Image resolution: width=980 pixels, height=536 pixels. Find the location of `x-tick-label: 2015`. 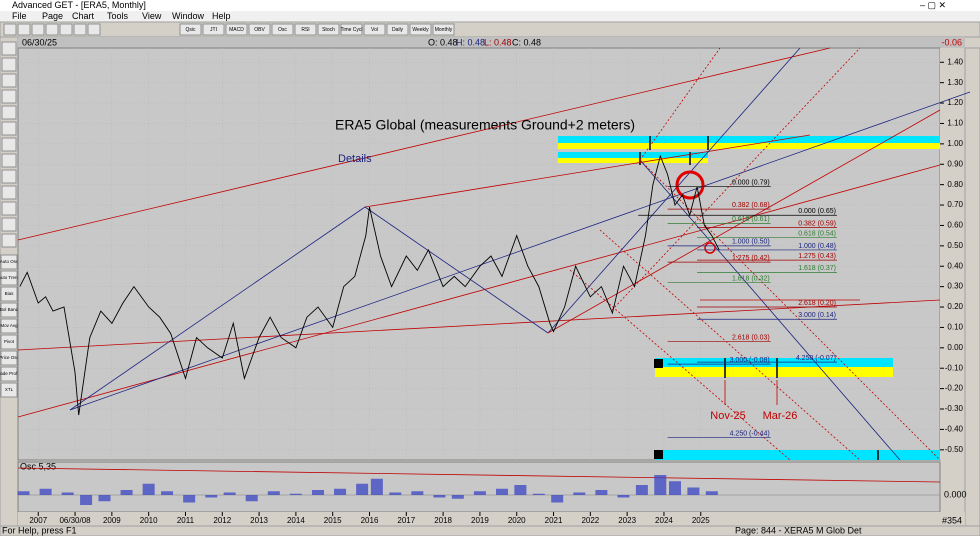

x-tick-label: 2015 is located at coordinates (333, 520).